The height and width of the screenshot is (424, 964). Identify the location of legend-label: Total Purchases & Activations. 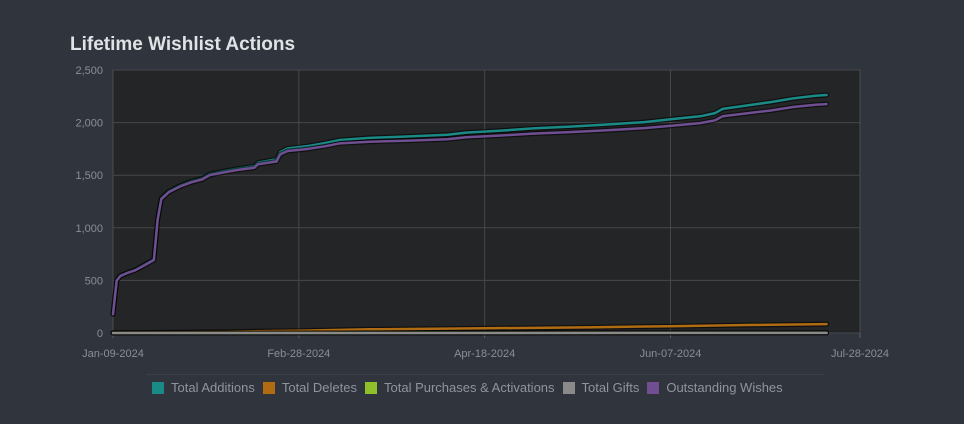
(469, 387).